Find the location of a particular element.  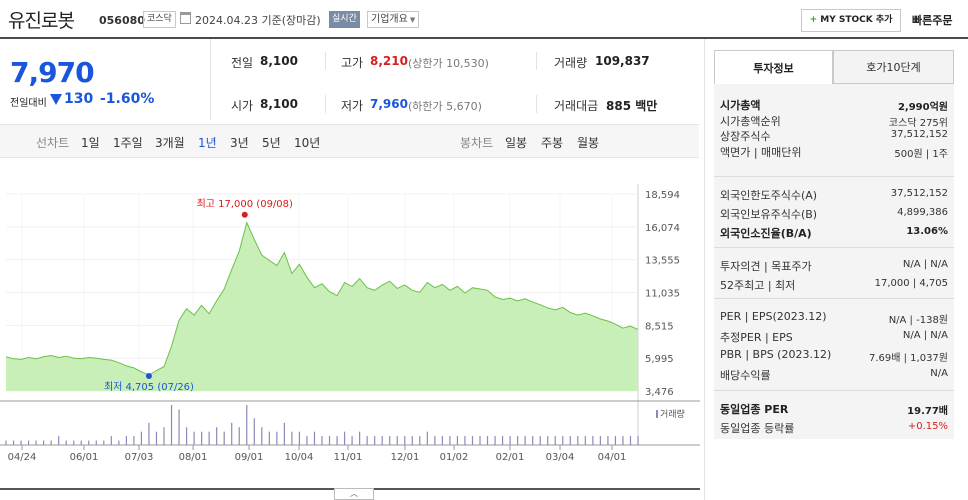

y-axis-ticks: 18,594 16,074 13,555 11,035 8,515 5,995 3,476 is located at coordinates (662, 294).